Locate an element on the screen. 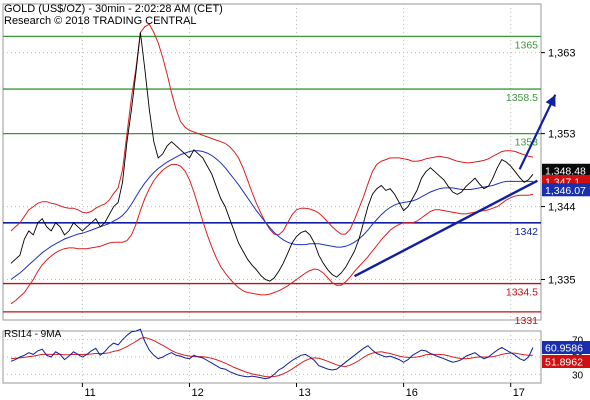 The width and height of the screenshot is (590, 400). y-tick-label: 1,363 is located at coordinates (562, 54).